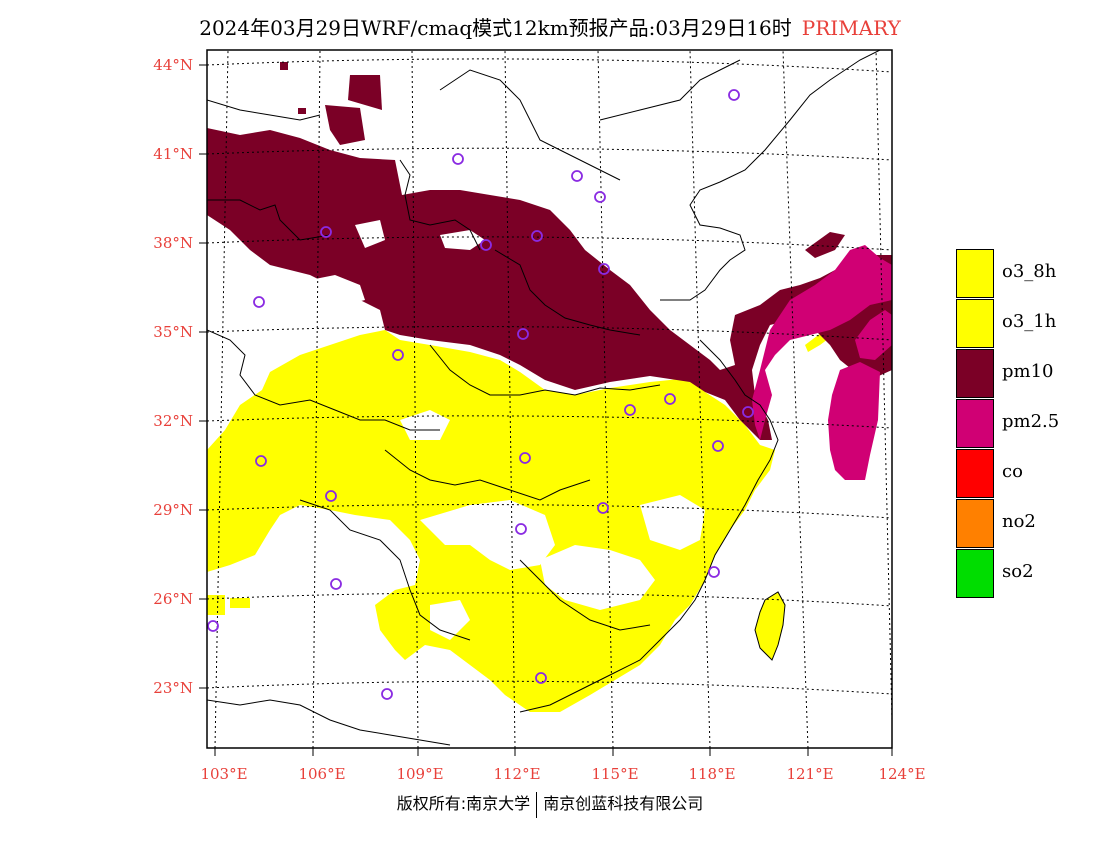 The width and height of the screenshot is (1100, 850). I want to click on lon-label-112: 112°E, so click(516, 774).